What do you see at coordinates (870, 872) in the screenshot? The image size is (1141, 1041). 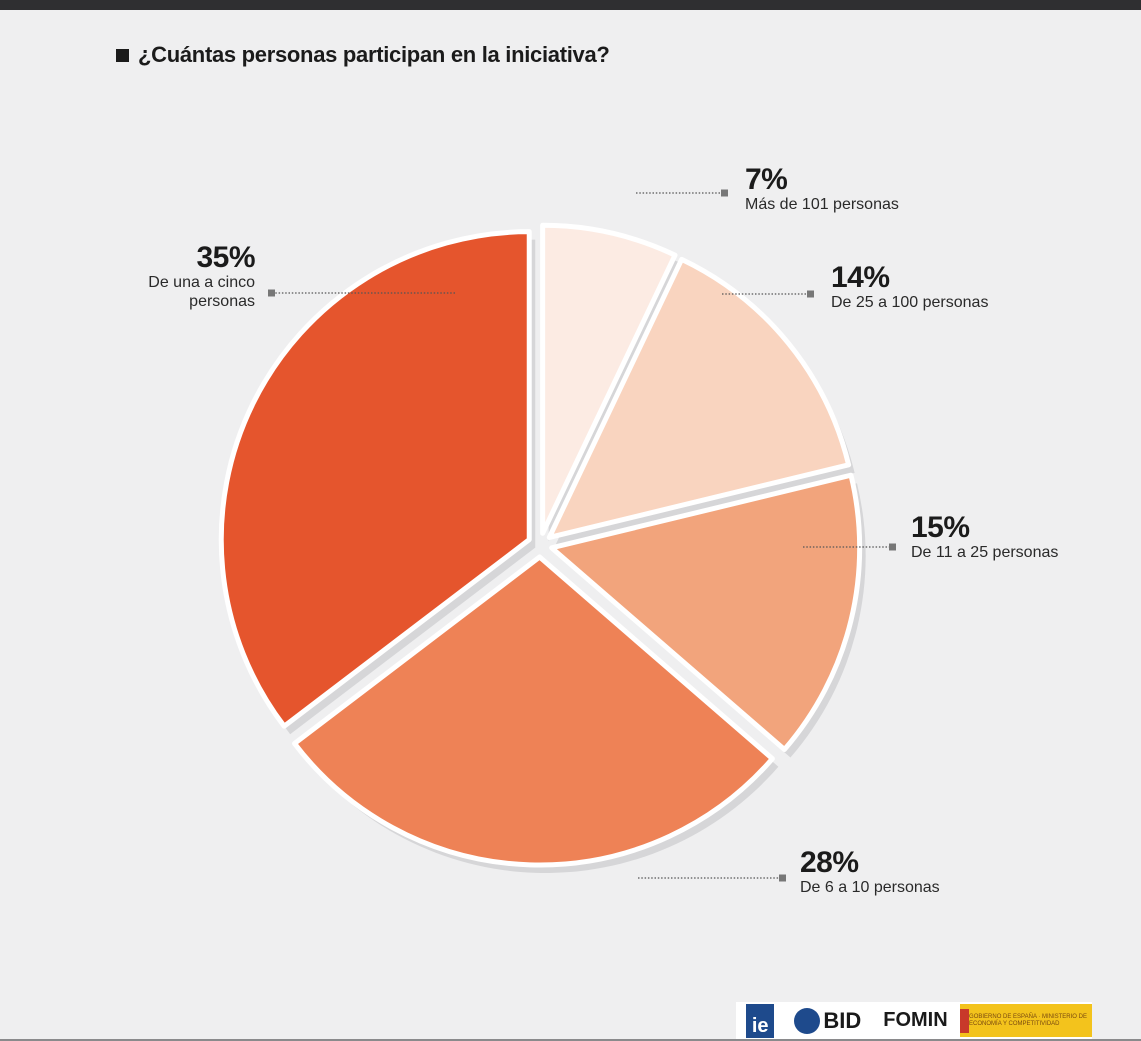 I see `slice-label-28: 28% De 6 a 10 personas` at bounding box center [870, 872].